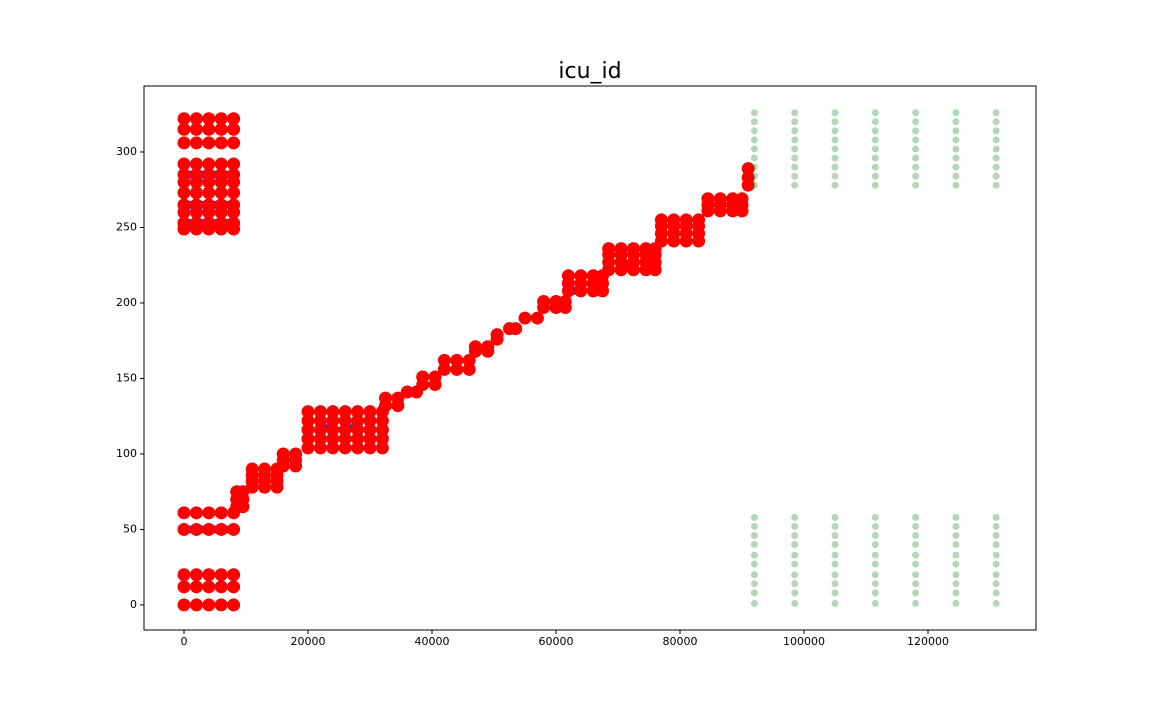 The height and width of the screenshot is (720, 1152). Describe the element at coordinates (126, 226) in the screenshot. I see `y-tick-label: 250` at that location.